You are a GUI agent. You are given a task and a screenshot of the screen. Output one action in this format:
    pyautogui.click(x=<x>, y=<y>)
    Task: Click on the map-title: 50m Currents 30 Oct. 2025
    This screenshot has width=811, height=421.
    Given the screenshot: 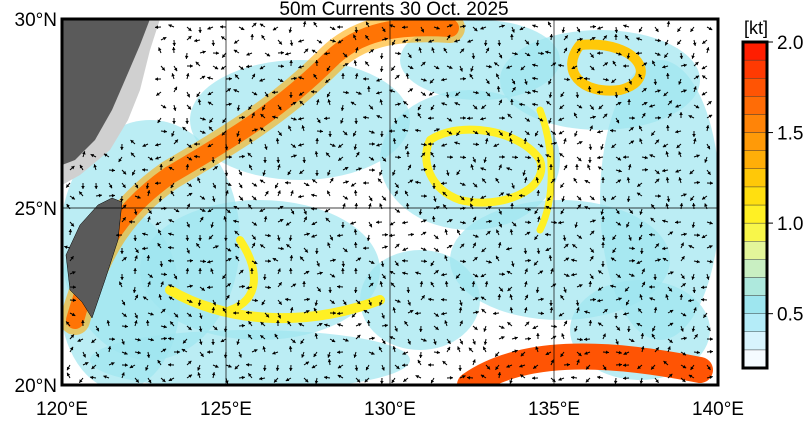 What is the action you would take?
    pyautogui.click(x=393, y=10)
    